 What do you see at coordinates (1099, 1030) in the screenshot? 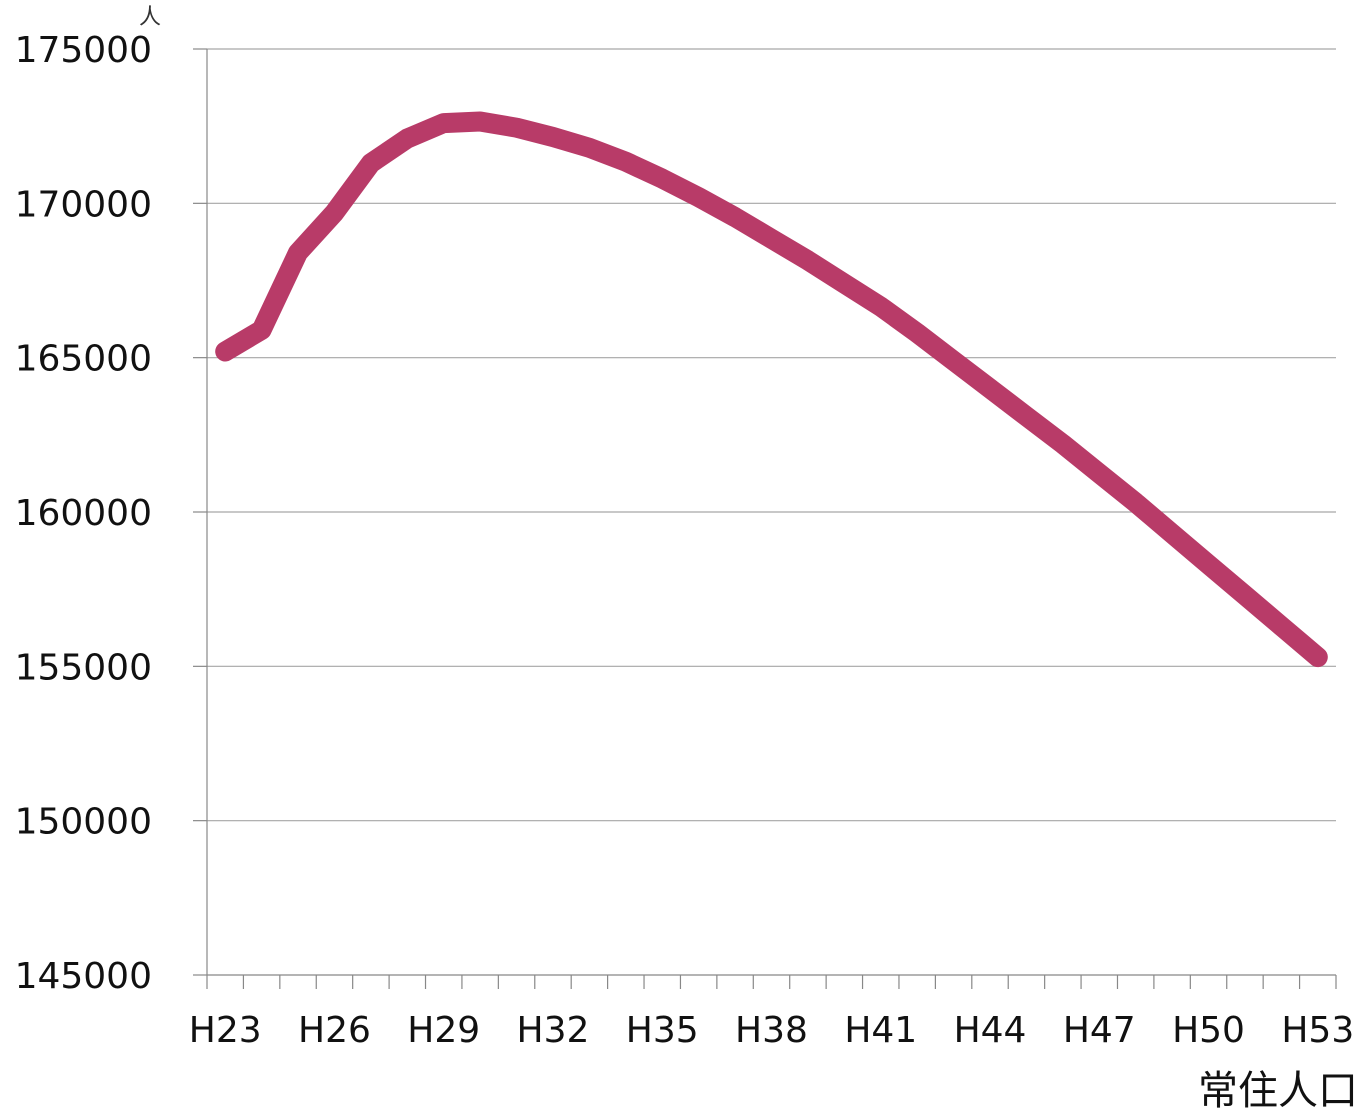
I see `x-tick-label: H47` at bounding box center [1099, 1030].